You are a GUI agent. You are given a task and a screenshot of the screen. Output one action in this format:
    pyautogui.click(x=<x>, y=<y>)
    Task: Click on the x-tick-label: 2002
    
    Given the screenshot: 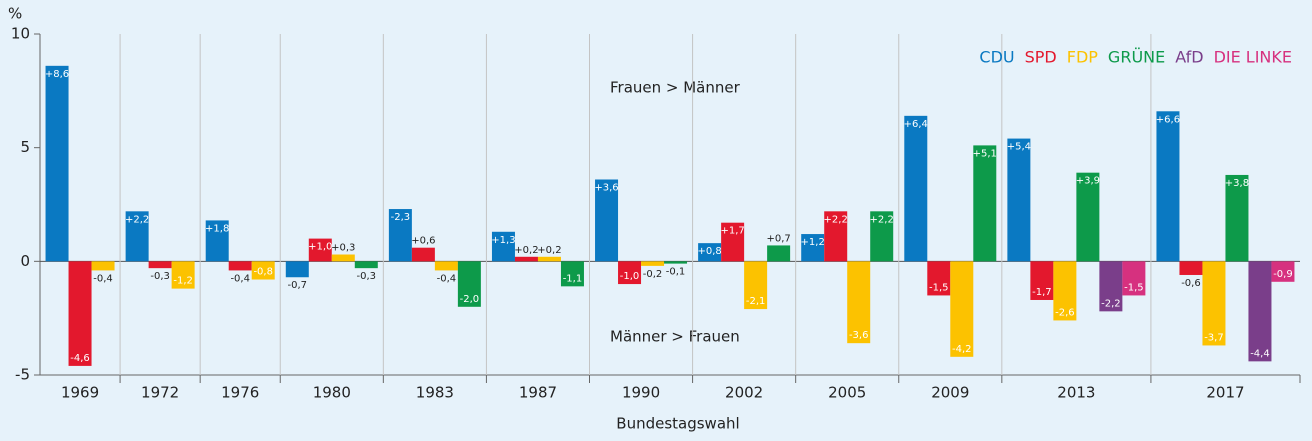 What is the action you would take?
    pyautogui.click(x=744, y=393)
    